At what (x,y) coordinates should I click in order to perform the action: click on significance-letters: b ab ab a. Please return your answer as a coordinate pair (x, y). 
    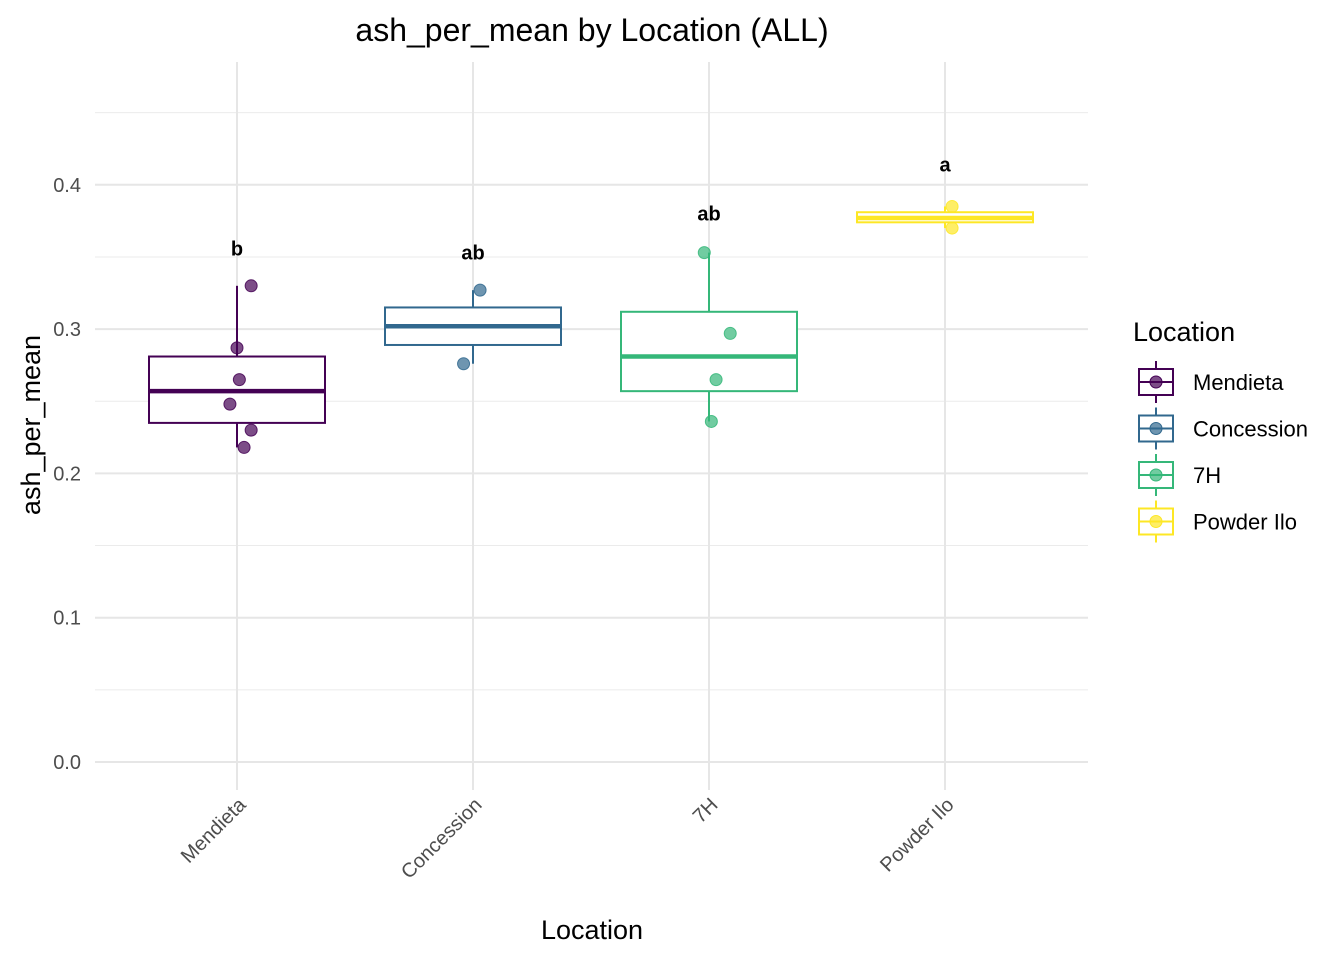
    Looking at the image, I should click on (591, 210).